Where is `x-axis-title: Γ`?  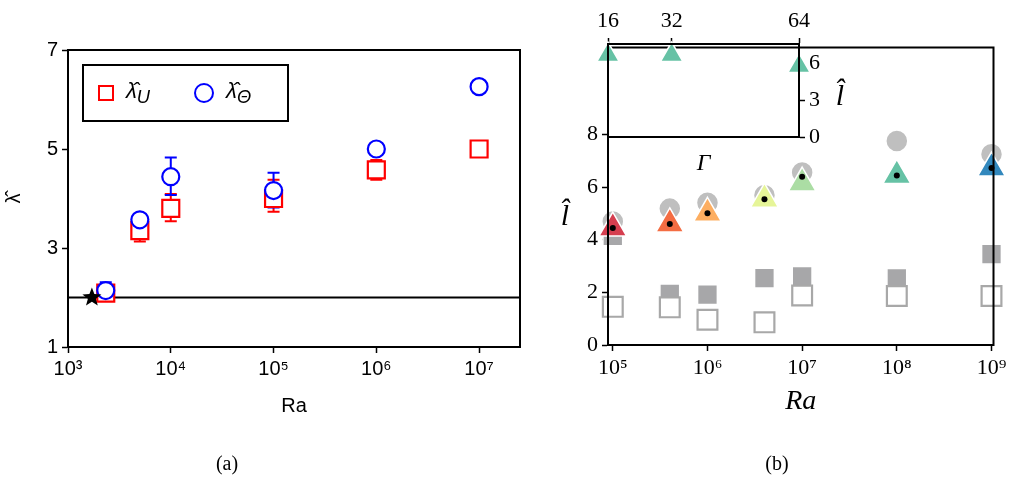 x-axis-title: Γ is located at coordinates (703, 161).